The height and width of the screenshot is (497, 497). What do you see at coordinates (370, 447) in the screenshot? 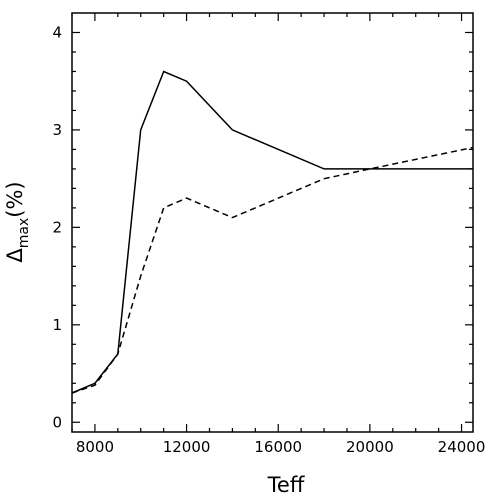
I see `x-tick-label: 20000` at bounding box center [370, 447].